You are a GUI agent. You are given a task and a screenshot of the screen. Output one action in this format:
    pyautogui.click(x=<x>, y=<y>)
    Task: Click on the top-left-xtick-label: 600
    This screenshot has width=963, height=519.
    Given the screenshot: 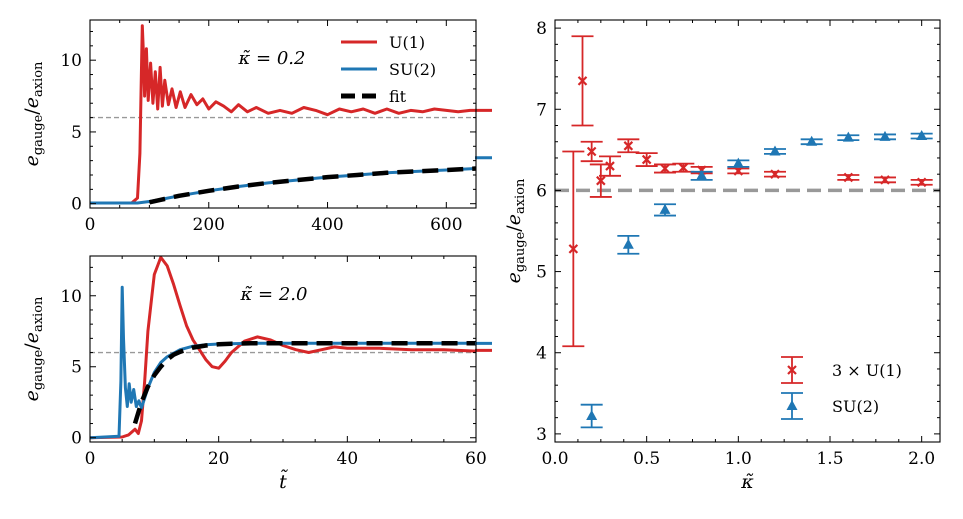 What is the action you would take?
    pyautogui.click(x=446, y=225)
    